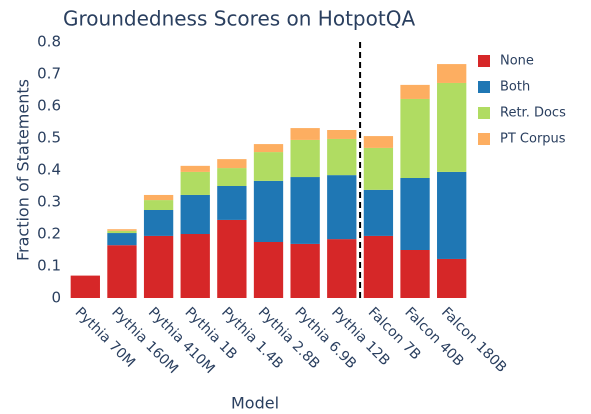 This screenshot has height=414, width=591. I want to click on legend-label: Retr. Docs, so click(533, 113).